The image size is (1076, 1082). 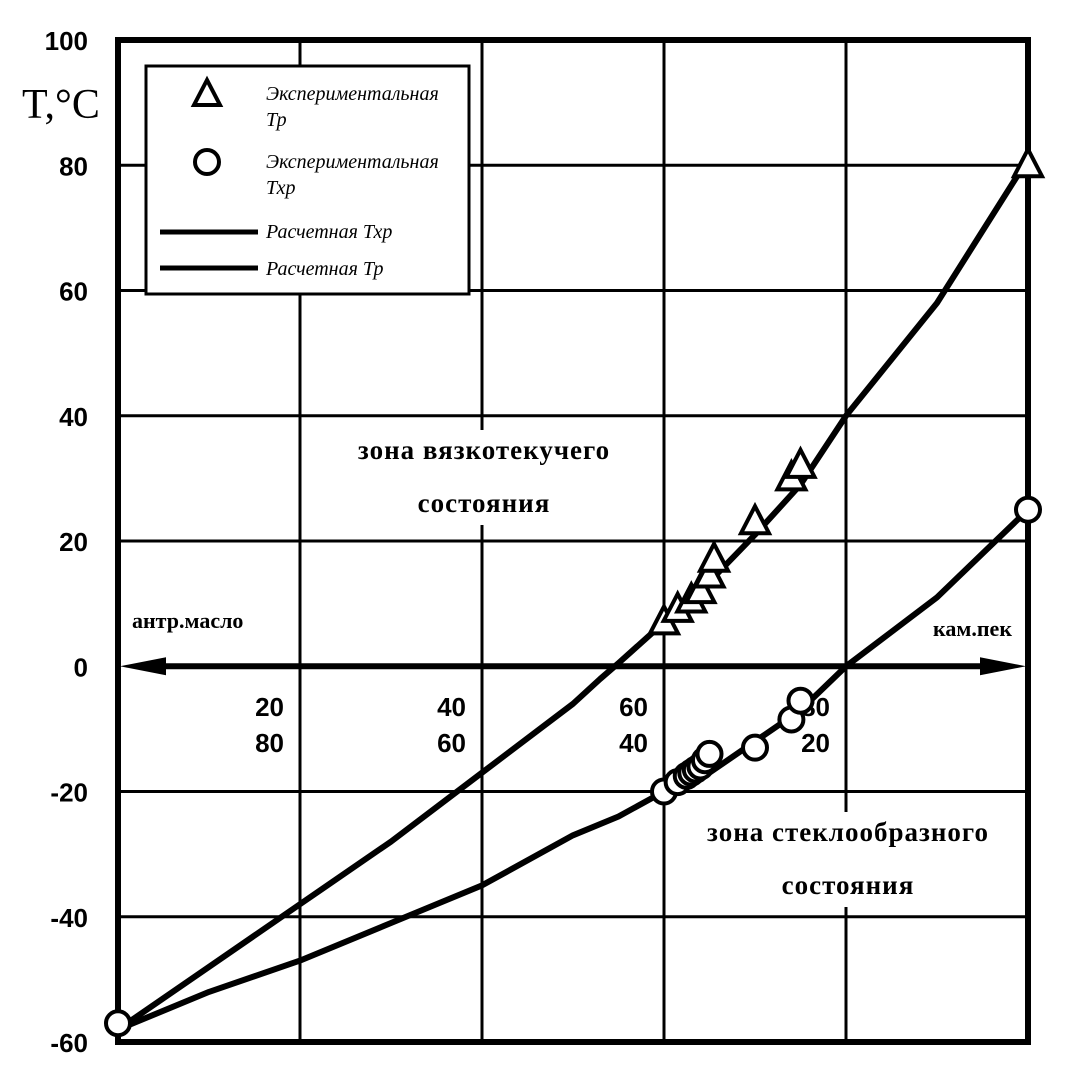 What do you see at coordinates (269, 707) in the screenshot?
I see `x-tick-label-top: 20` at bounding box center [269, 707].